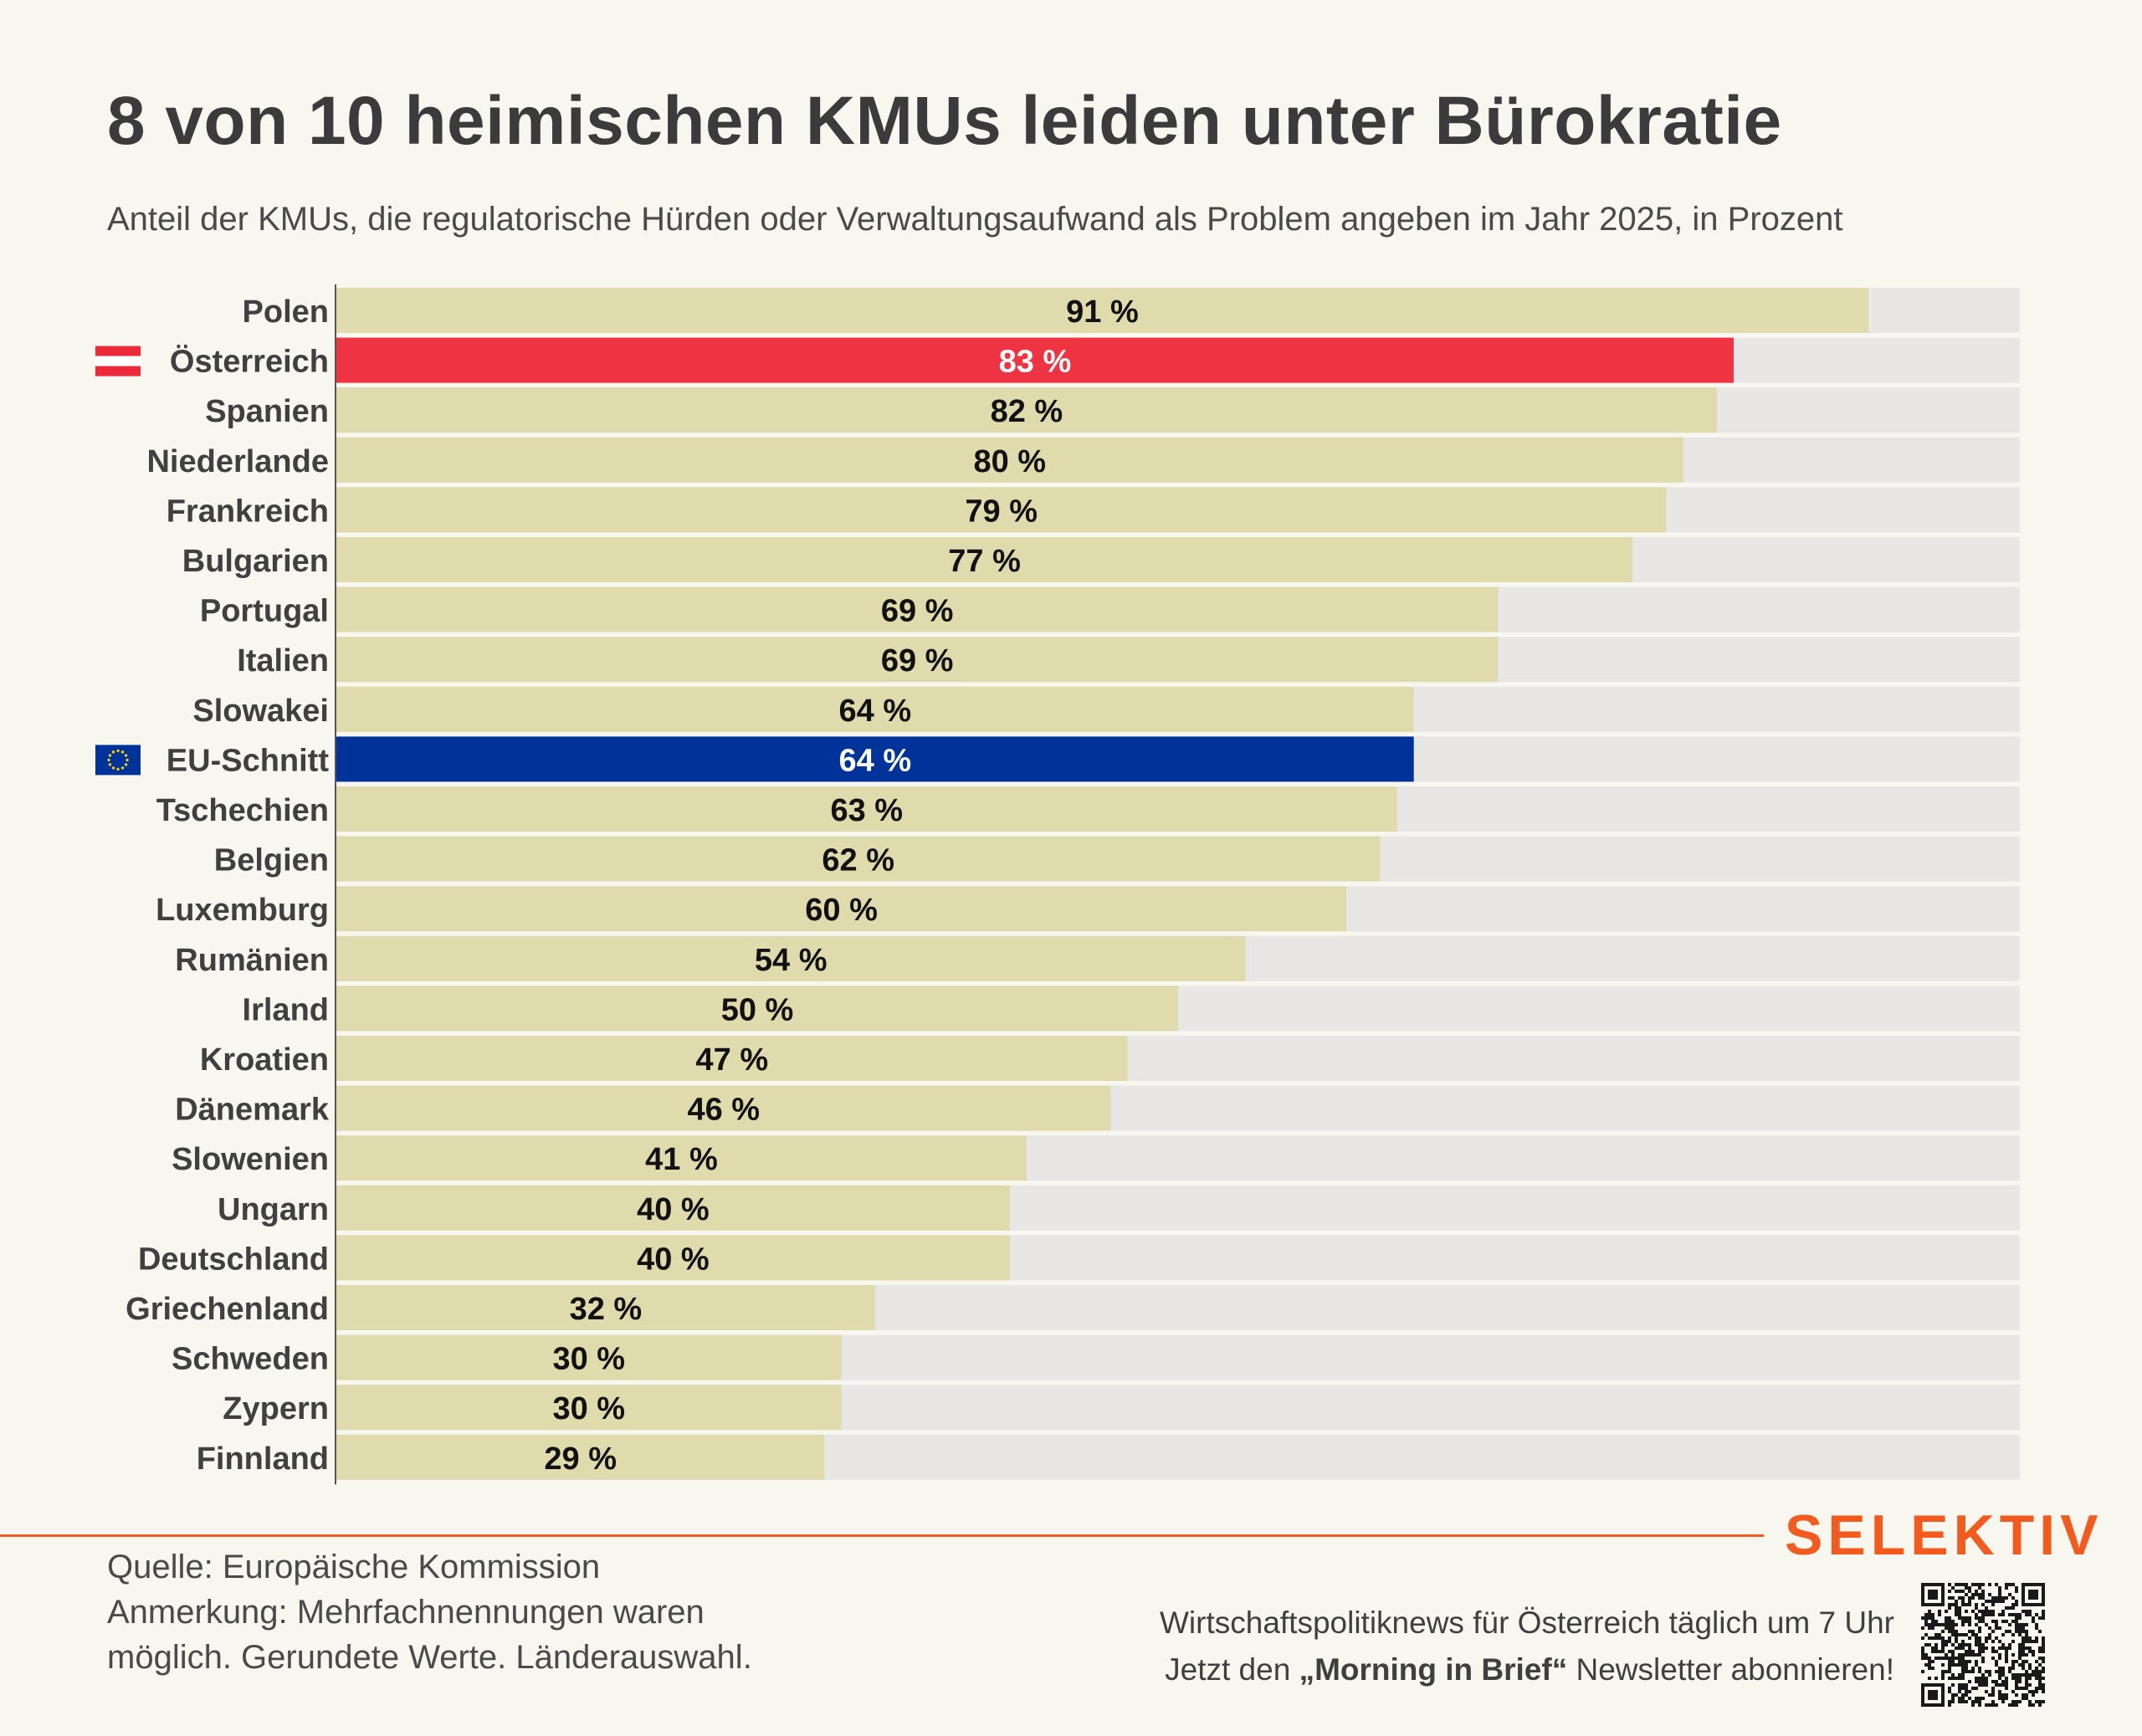 The width and height of the screenshot is (2142, 1736). What do you see at coordinates (250, 1159) in the screenshot?
I see `category-label: Slowenien` at bounding box center [250, 1159].